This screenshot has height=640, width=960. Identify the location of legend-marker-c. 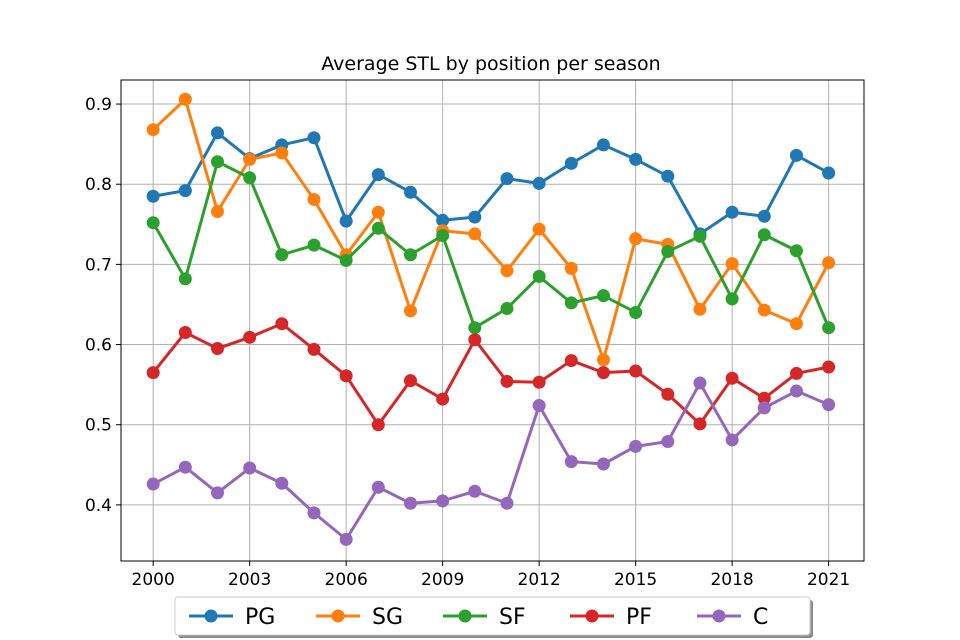
(719, 616).